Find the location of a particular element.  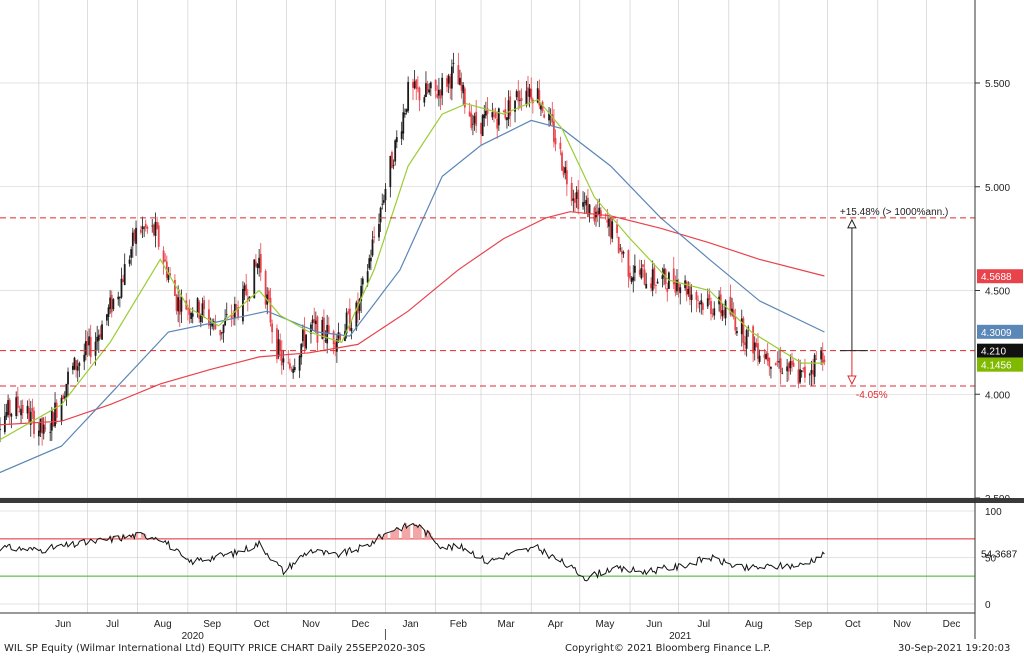

x-month-label: Aug is located at coordinates (754, 624).